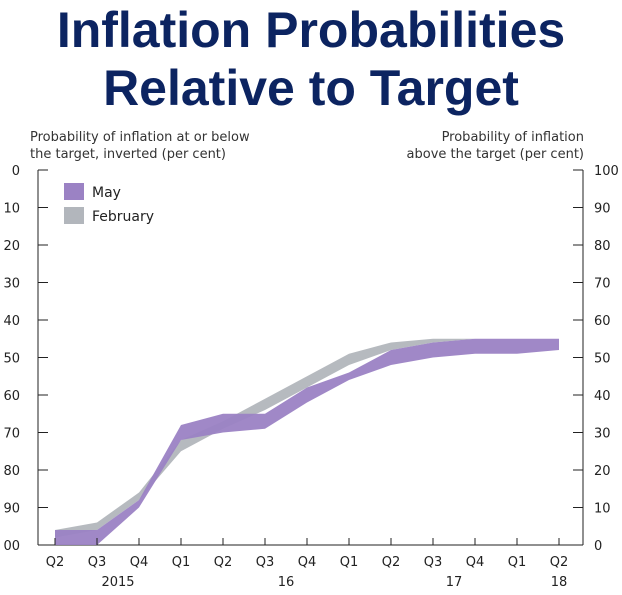  I want to click on left-tick-label: 50, so click(11, 359).